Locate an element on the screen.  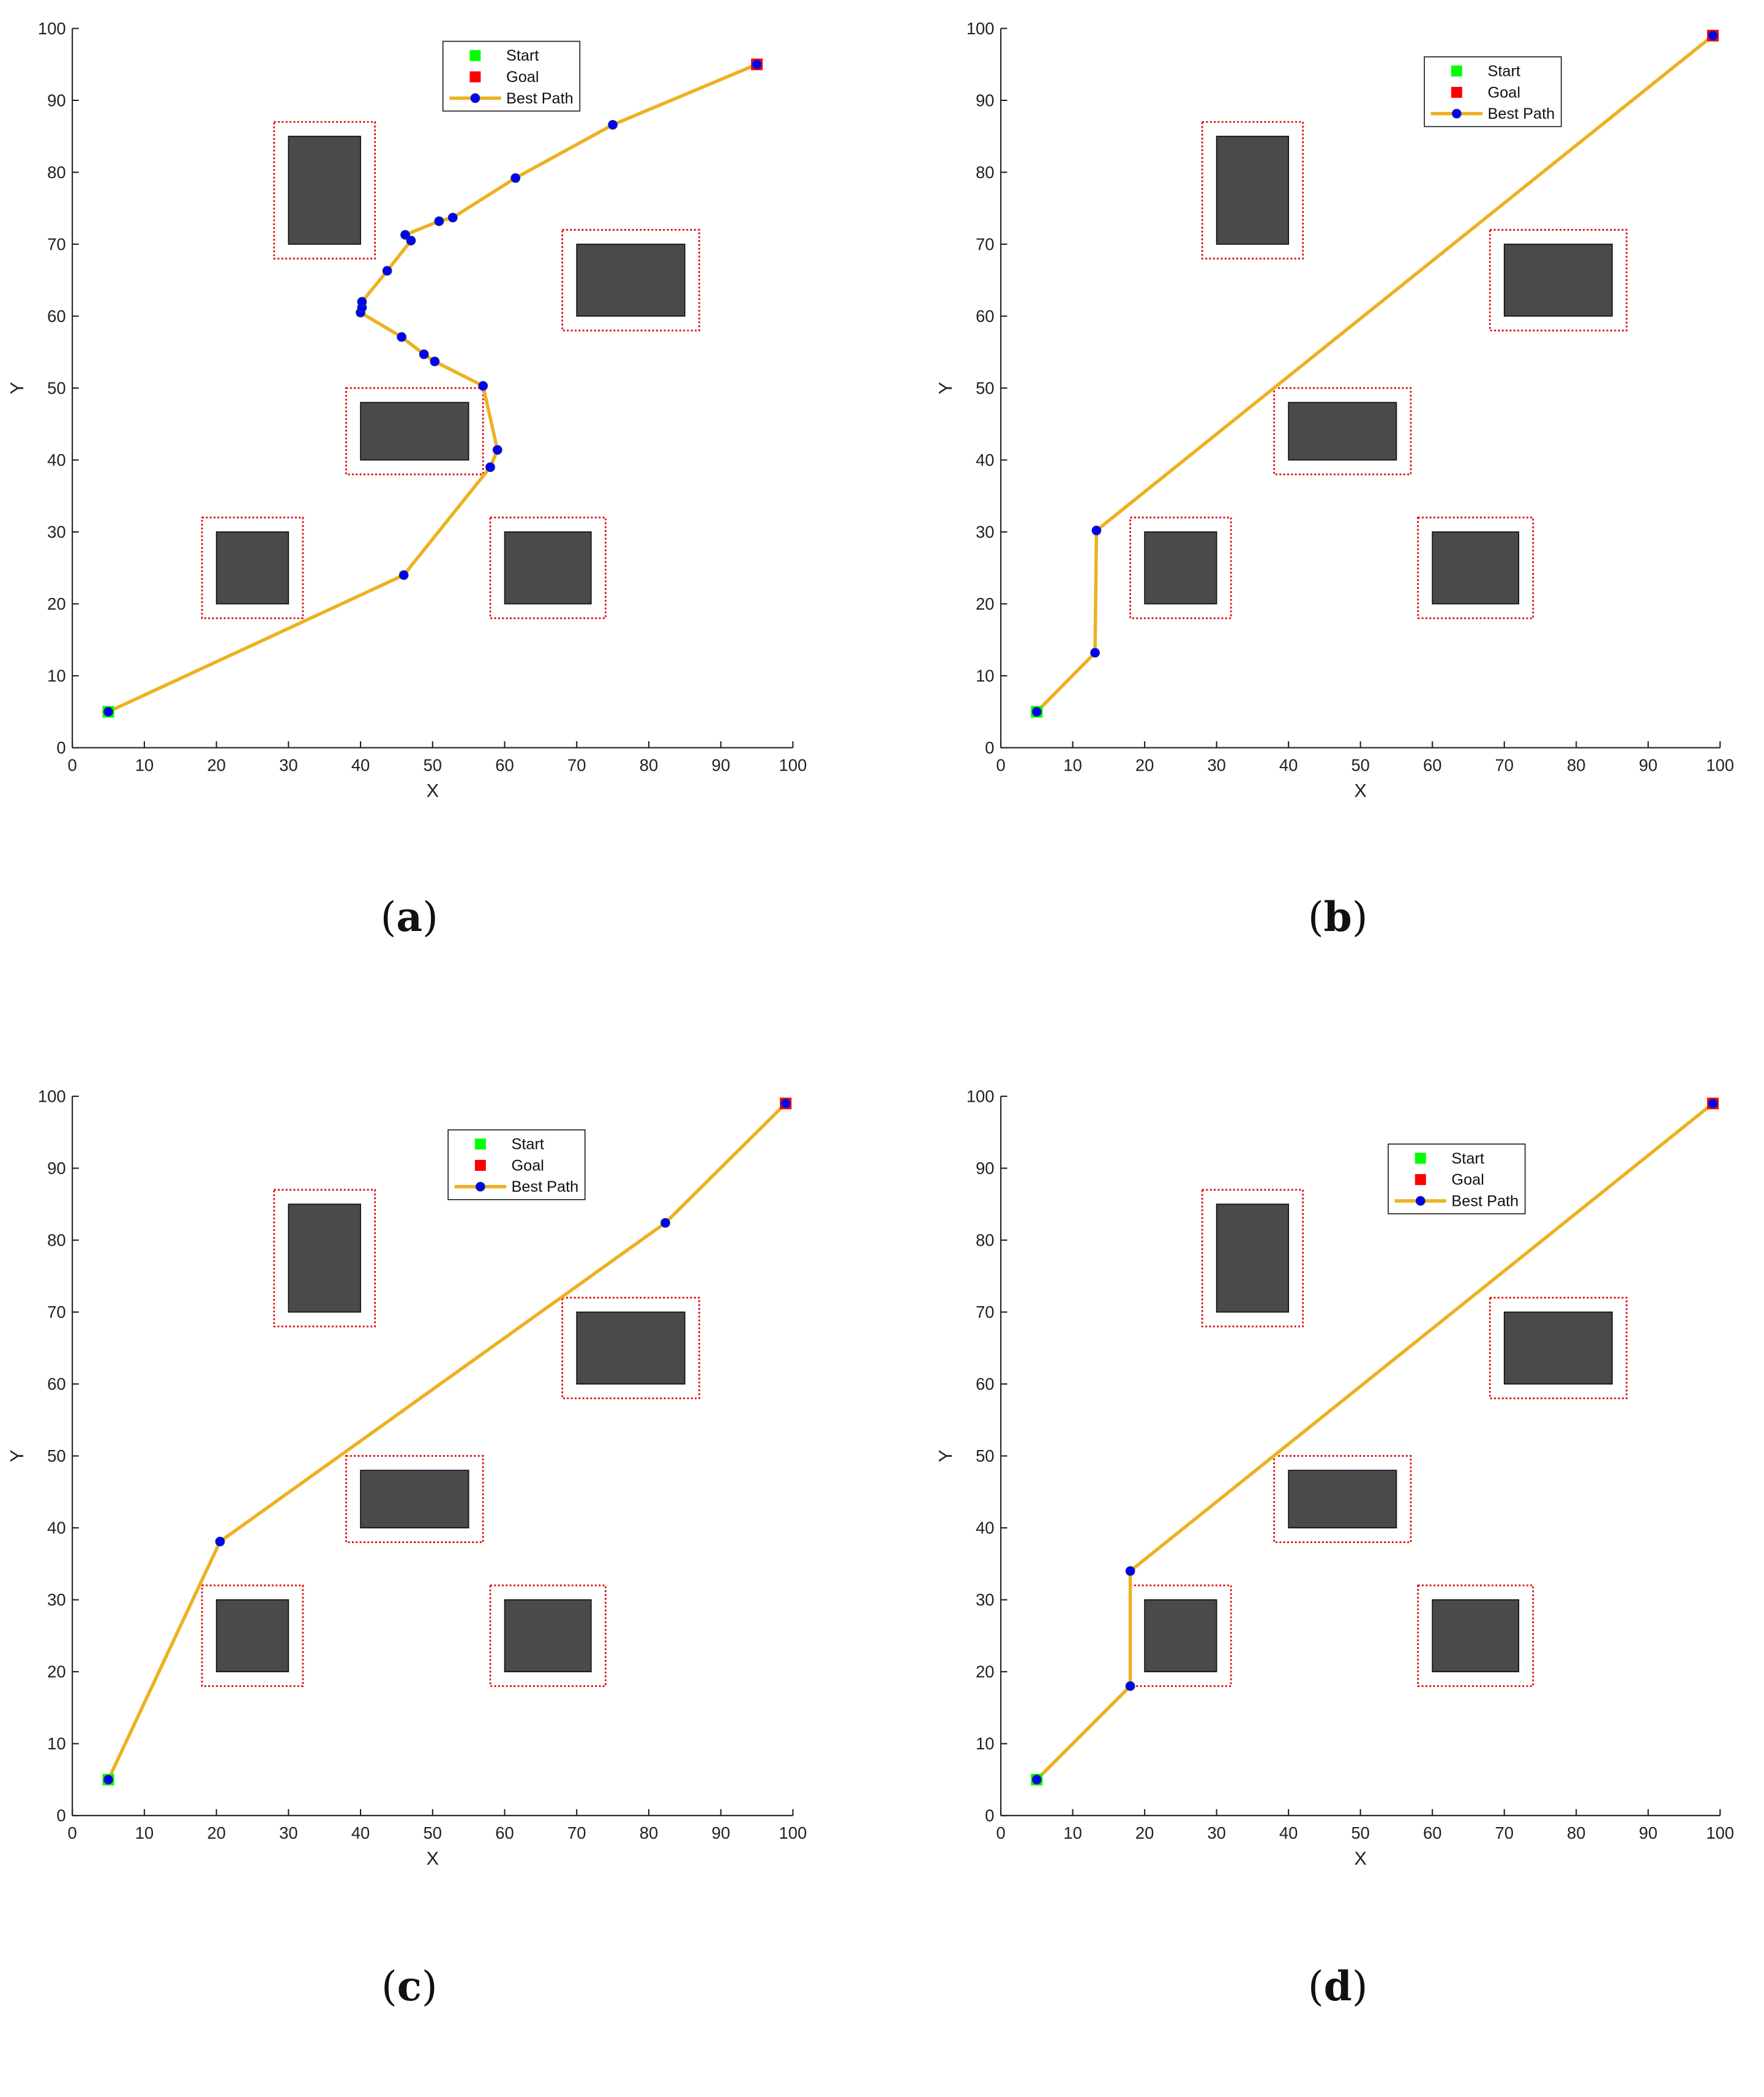
legend-path-label: Best Path is located at coordinates (540, 98).